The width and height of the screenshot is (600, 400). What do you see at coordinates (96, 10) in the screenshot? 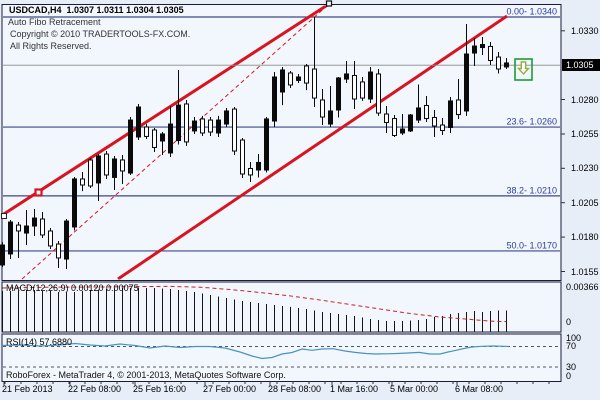
I see `symbol-title: USDCAD,H4 1.0307 1.0311 1.0304 1.0305` at bounding box center [96, 10].